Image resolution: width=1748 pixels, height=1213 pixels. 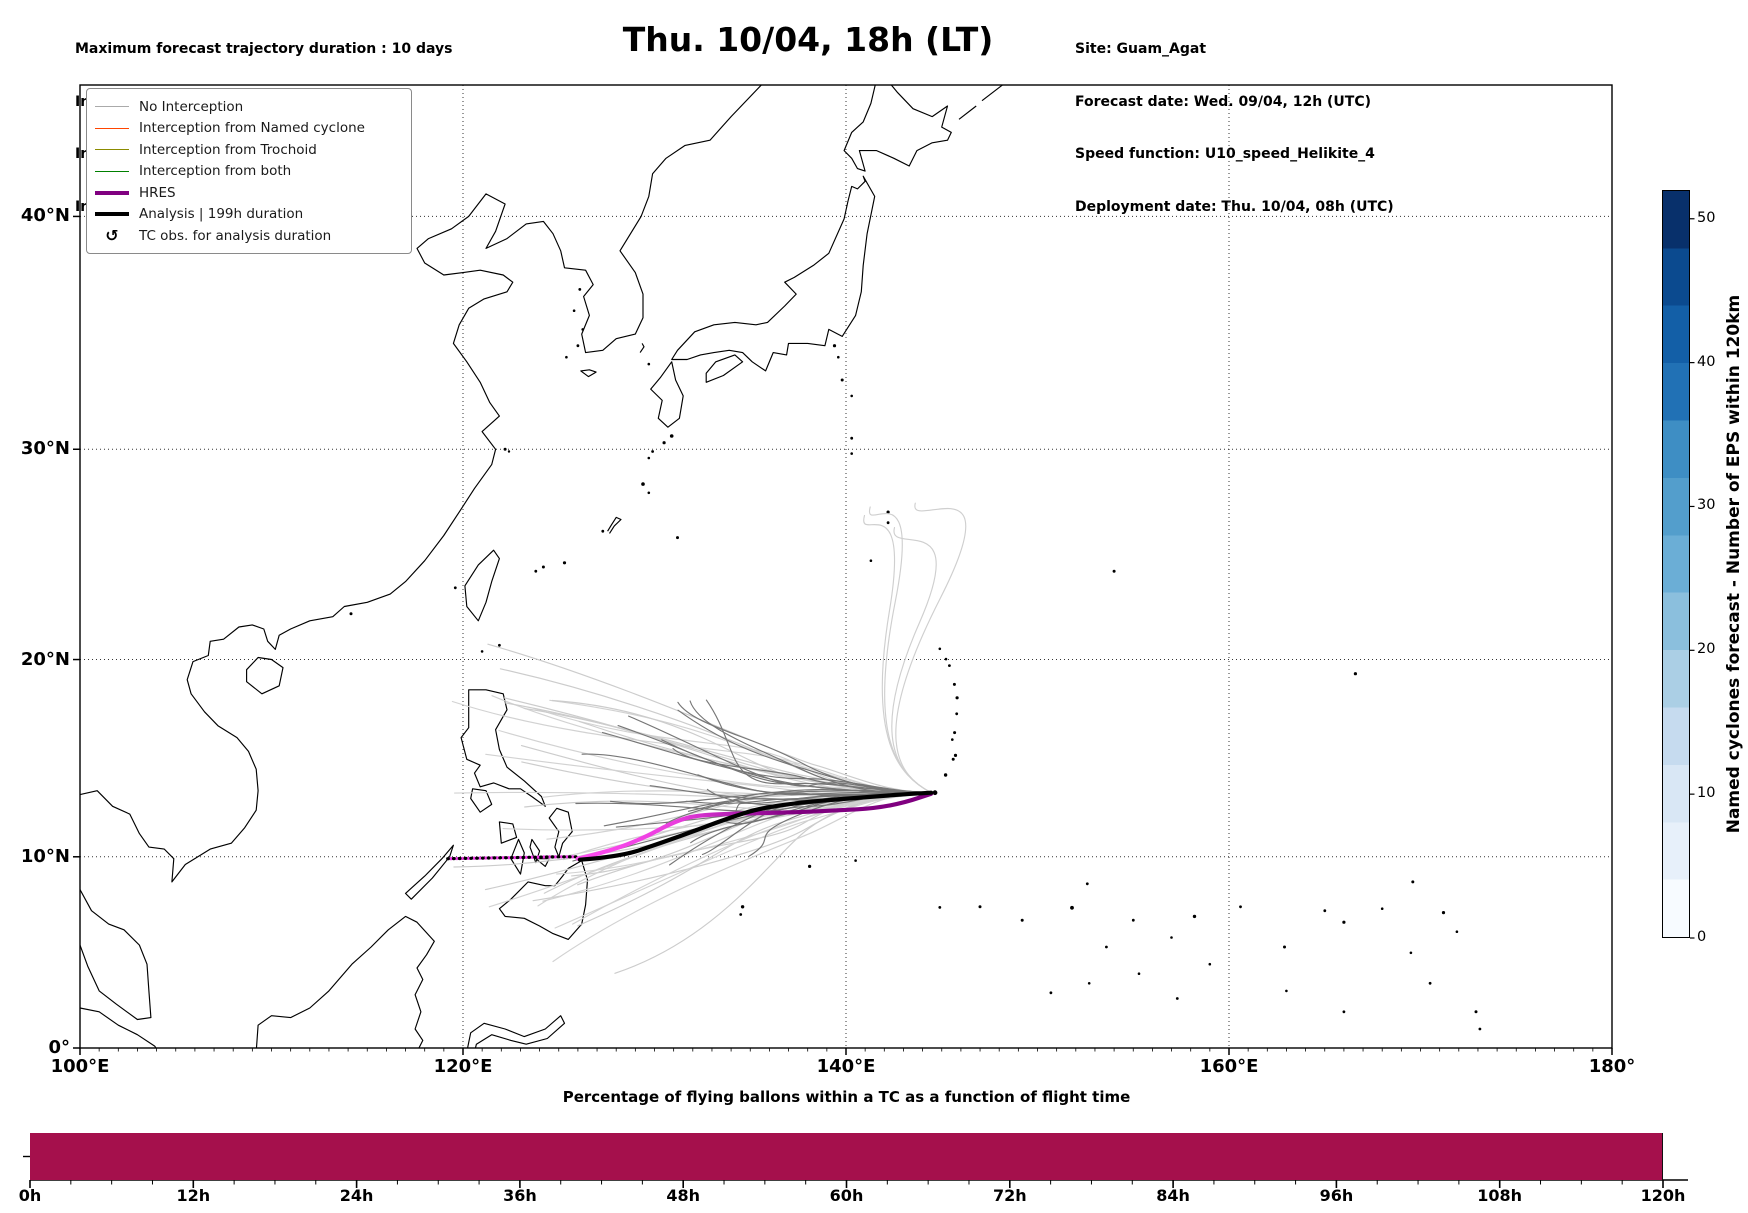 What do you see at coordinates (846, 1066) in the screenshot?
I see `x-axis-label-140: 140°E` at bounding box center [846, 1066].